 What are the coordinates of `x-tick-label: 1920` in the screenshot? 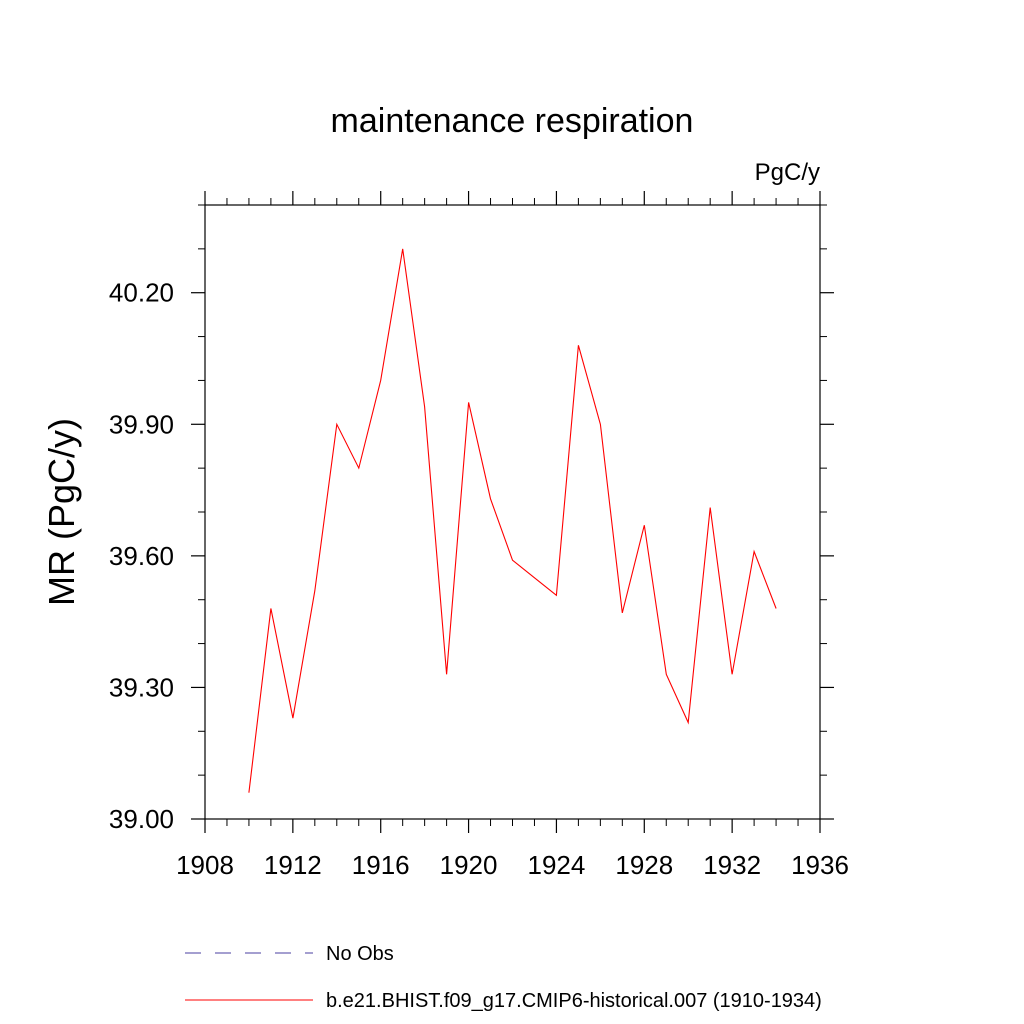 It's located at (469, 865).